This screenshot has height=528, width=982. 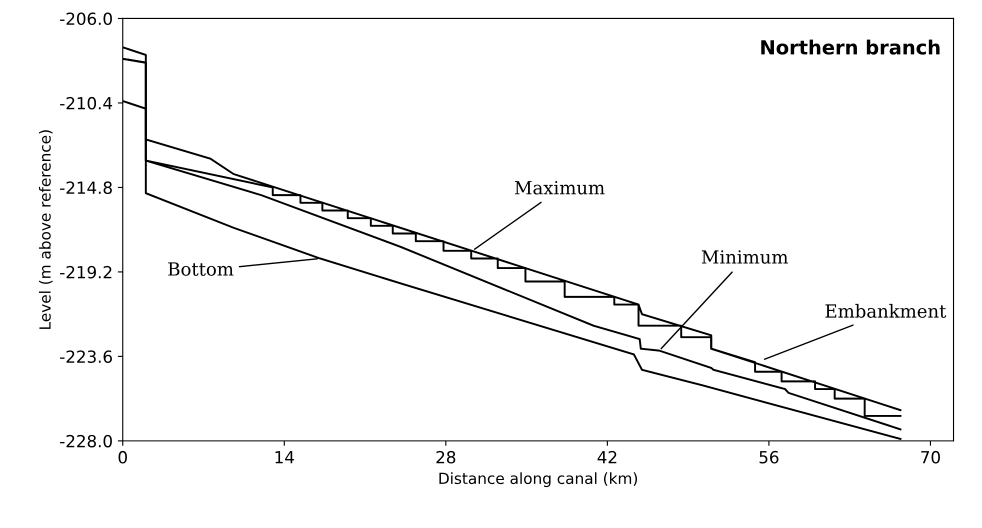 What do you see at coordinates (285, 457) in the screenshot?
I see `x-tick-label: 14` at bounding box center [285, 457].